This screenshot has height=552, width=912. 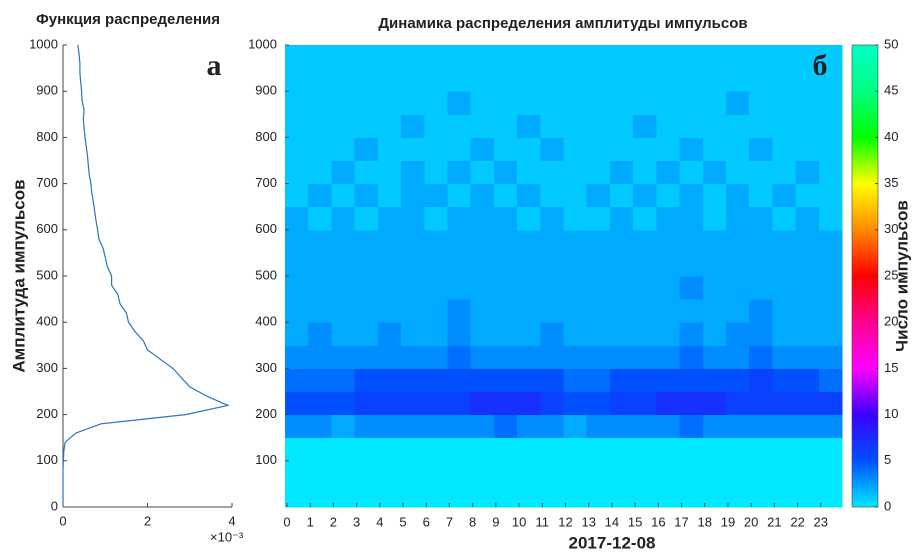 What do you see at coordinates (266, 228) in the screenshot?
I see `y-tick-label: 600` at bounding box center [266, 228].